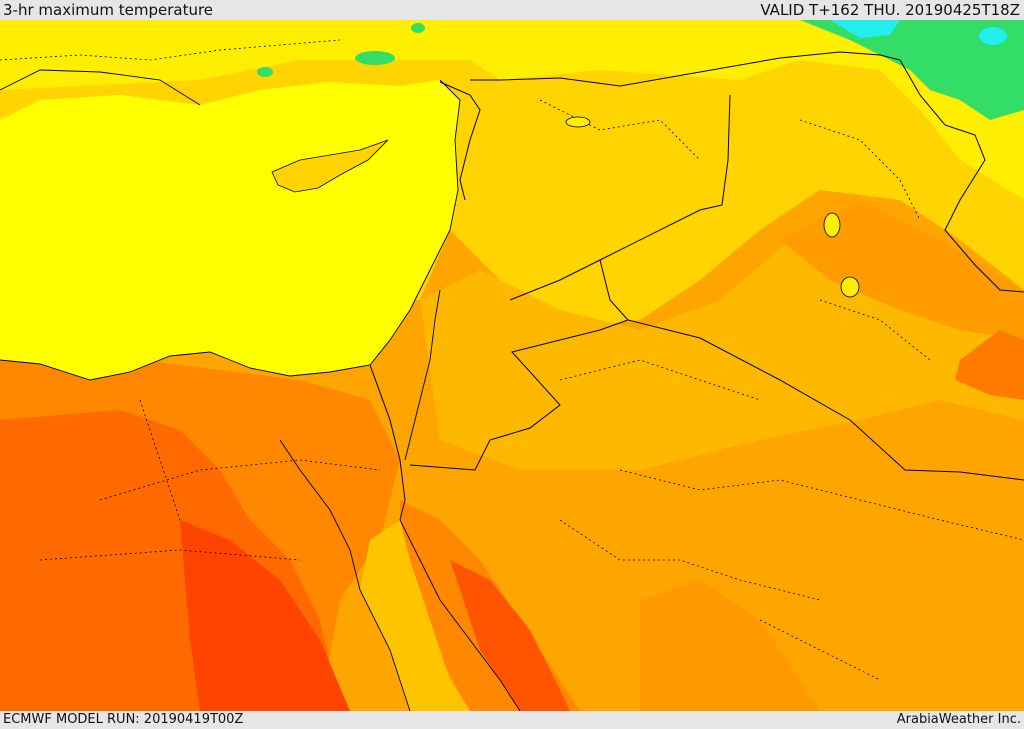 The width and height of the screenshot is (1024, 729). I want to click on map-title: 3-hr maximum temperature, so click(108, 10).